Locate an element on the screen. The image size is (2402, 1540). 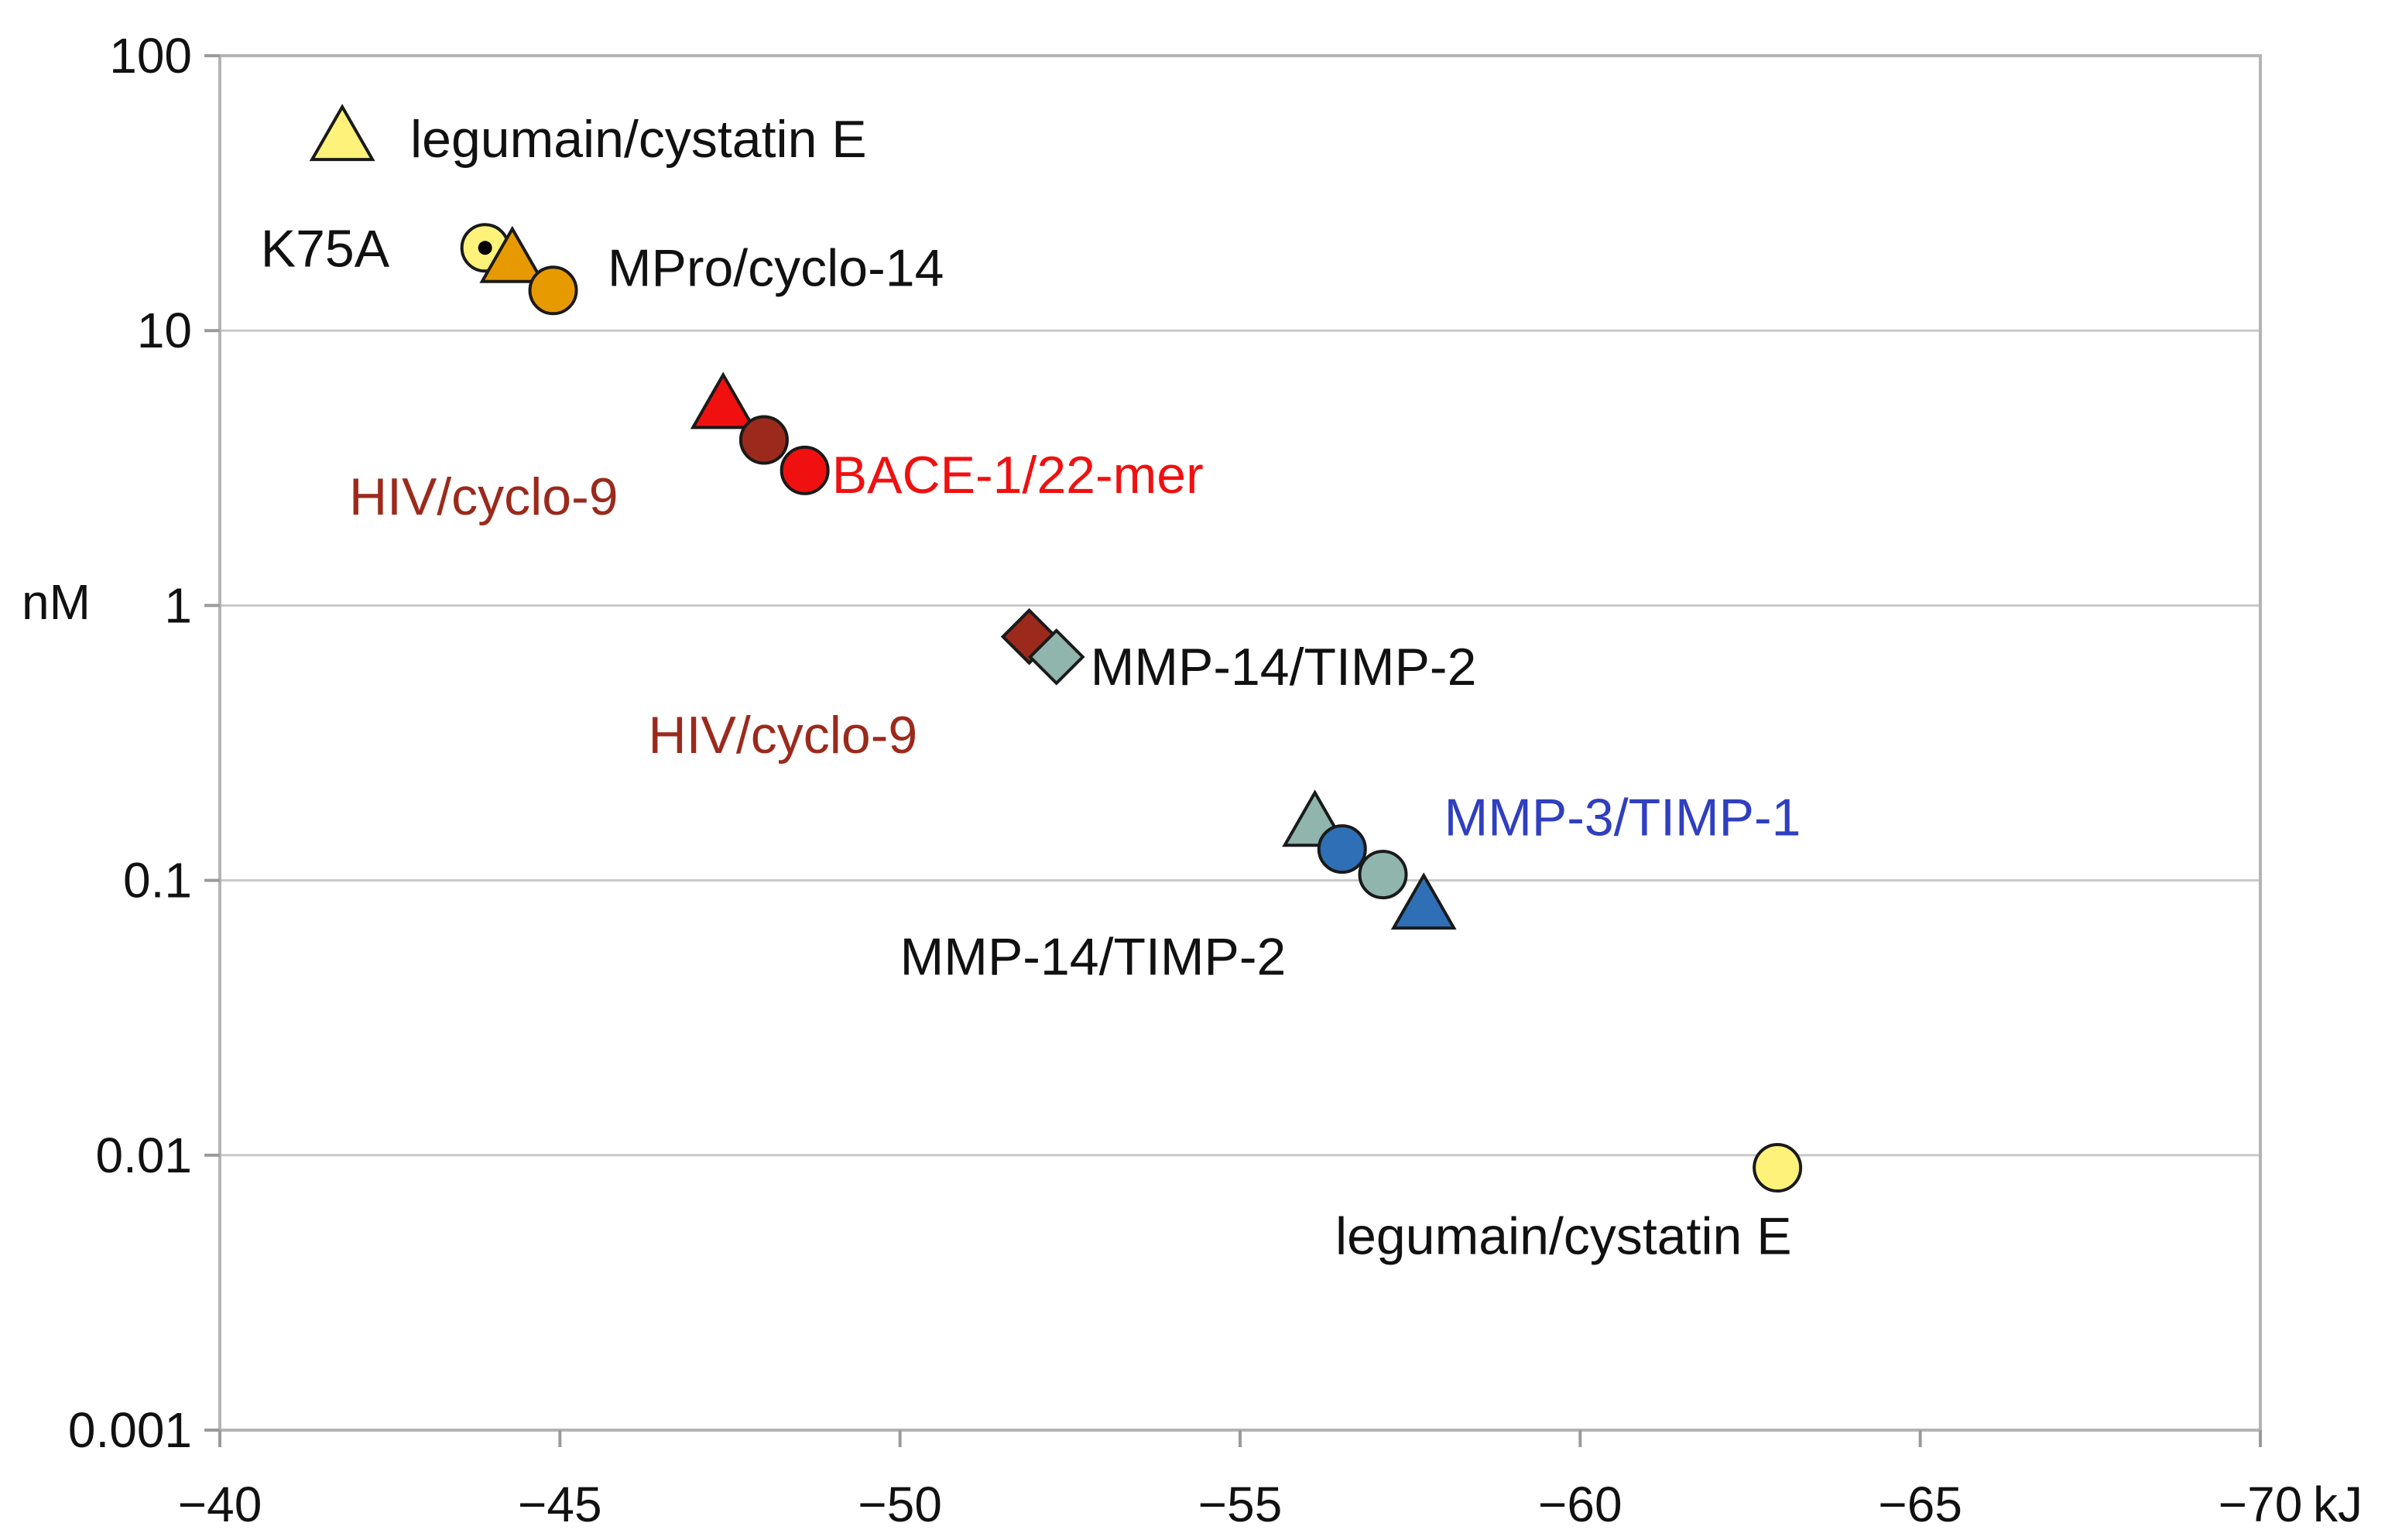
data-point-diamond is located at coordinates (1056, 657).